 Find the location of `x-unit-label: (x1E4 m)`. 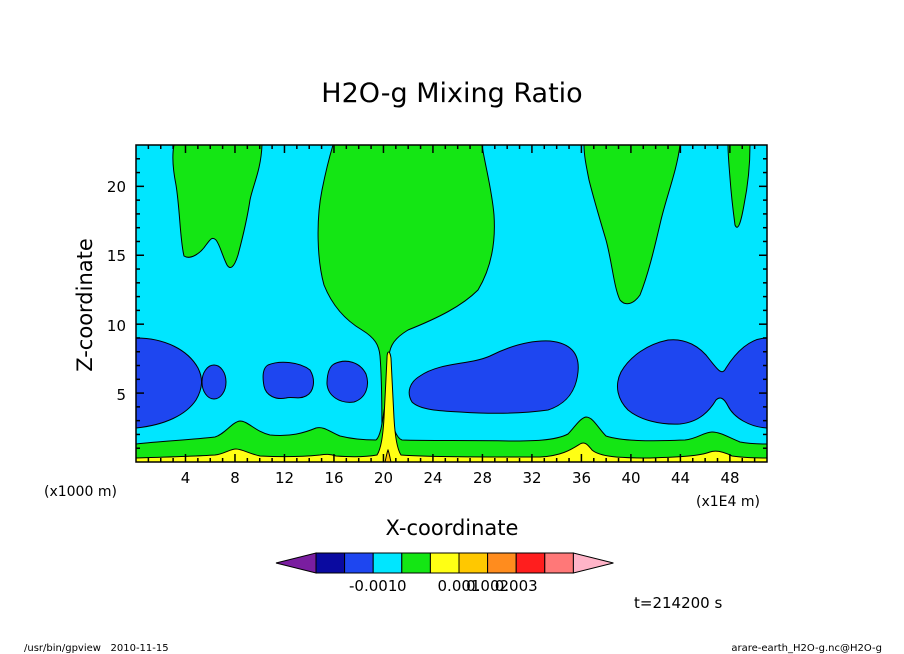

x-unit-label: (x1E4 m) is located at coordinates (728, 502).